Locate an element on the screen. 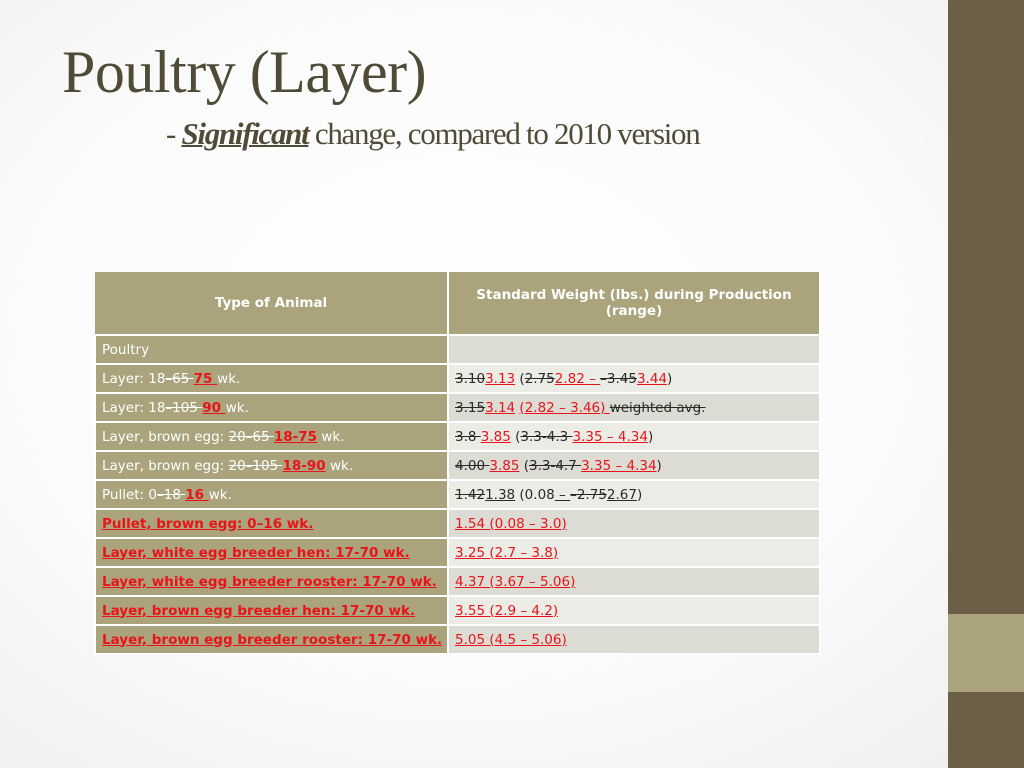  subtitle-emphasis: Significant is located at coordinates (245, 133).